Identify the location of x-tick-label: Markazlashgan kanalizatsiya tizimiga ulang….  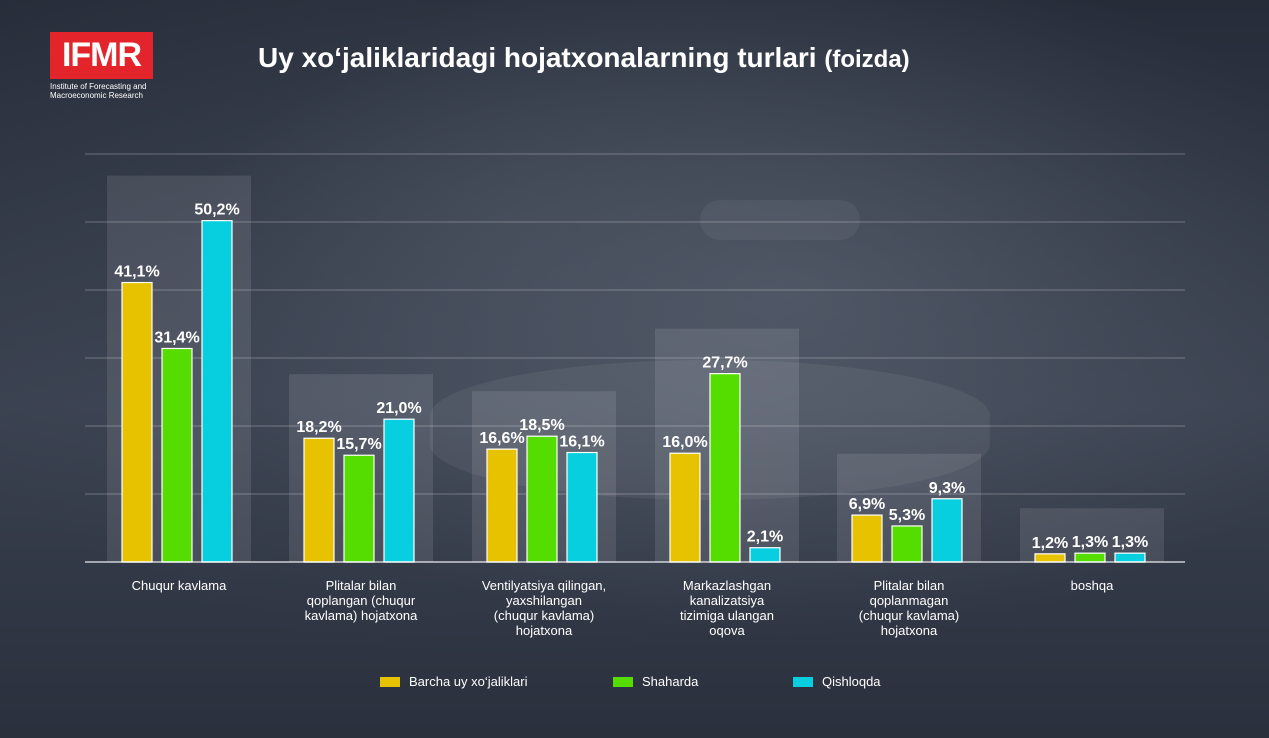
(727, 608).